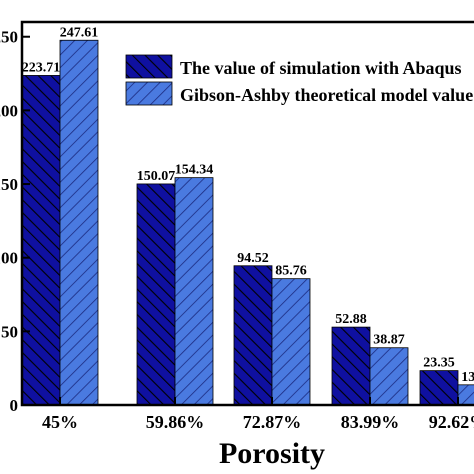  Describe the element at coordinates (467, 377) in the screenshot. I see `bar-value-label-series-2-5: 13.70` at that location.